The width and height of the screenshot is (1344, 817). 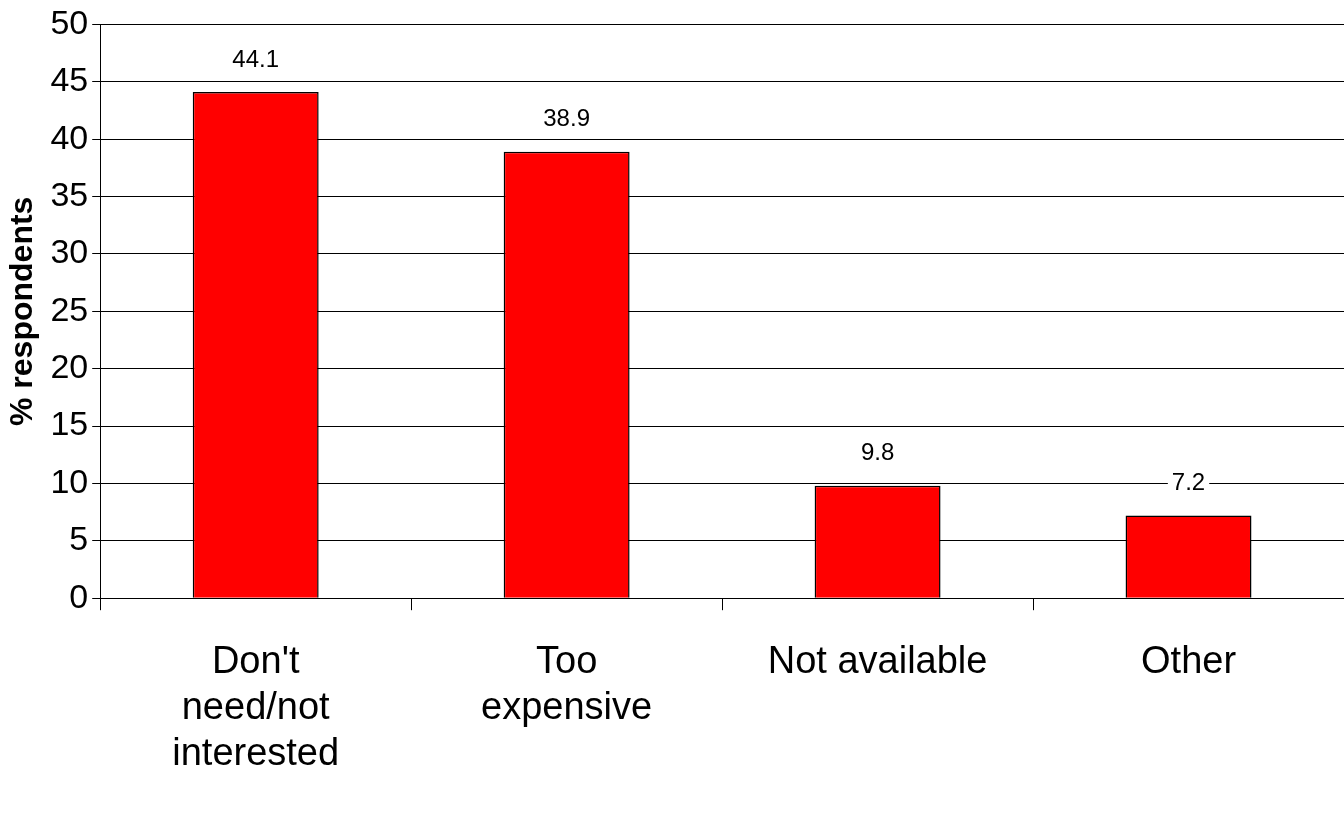 What do you see at coordinates (21, 311) in the screenshot?
I see `y-axis-title: % respondents` at bounding box center [21, 311].